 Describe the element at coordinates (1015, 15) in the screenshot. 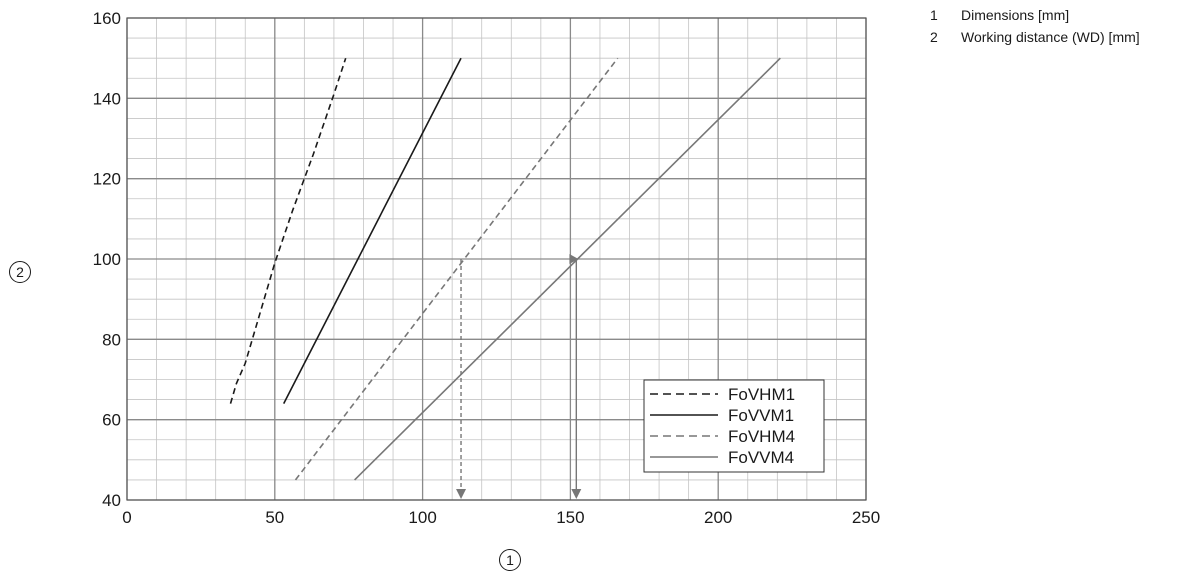

I see `key-label: Dimensions [mm]` at that location.